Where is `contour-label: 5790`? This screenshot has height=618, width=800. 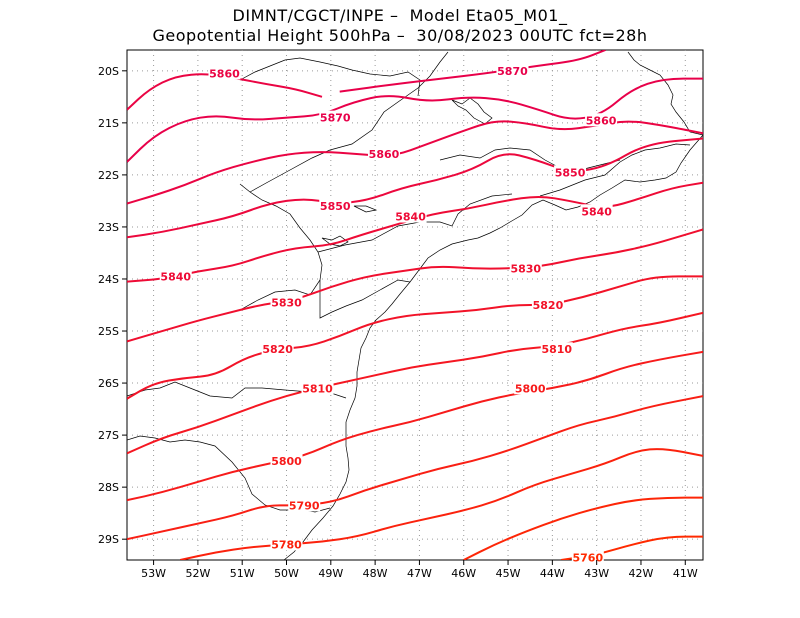 contour-label: 5790 is located at coordinates (304, 505).